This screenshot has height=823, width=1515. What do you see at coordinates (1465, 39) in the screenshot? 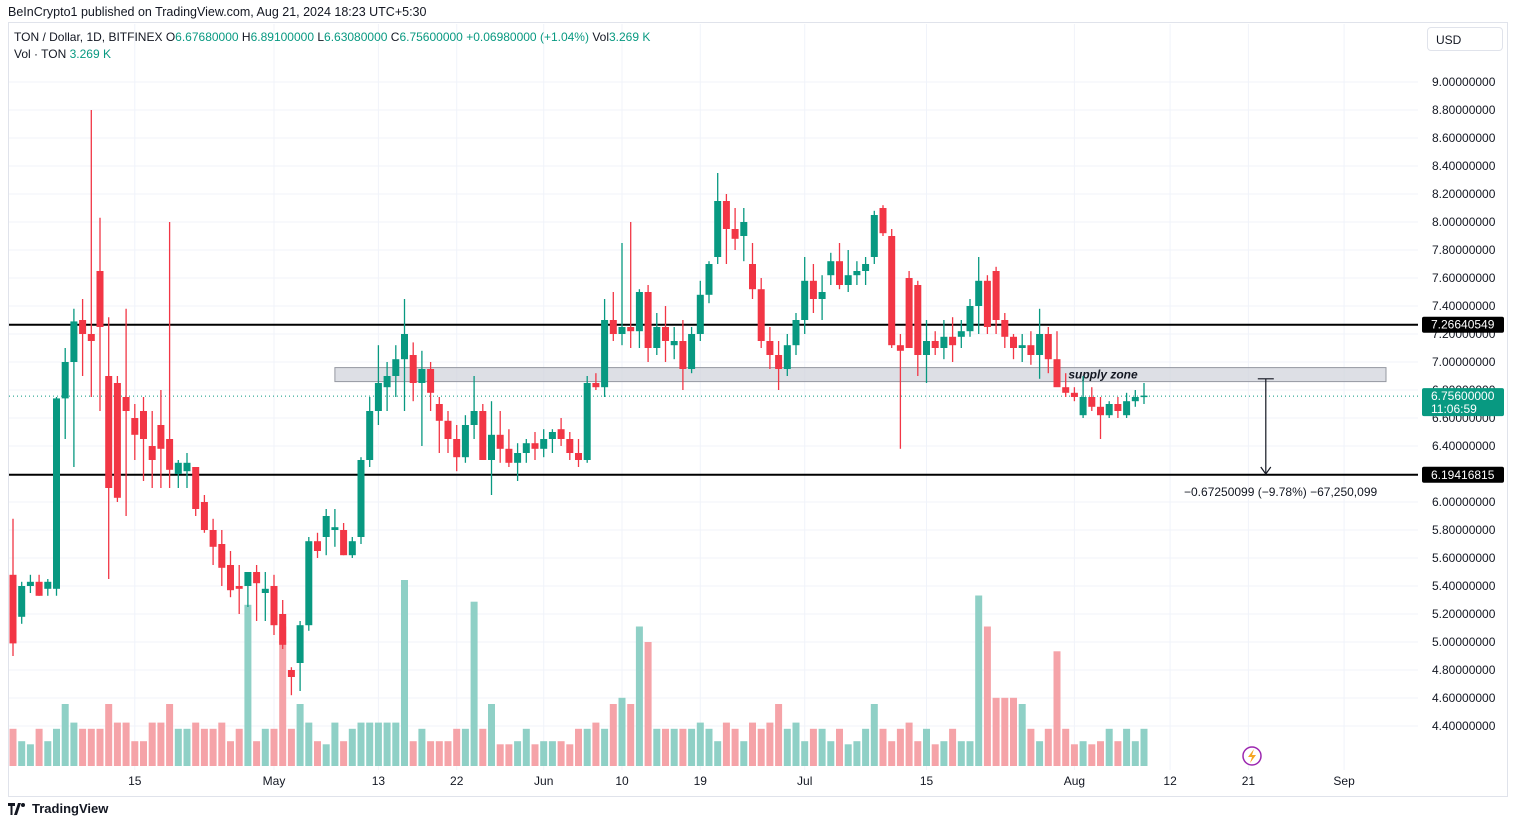
I see `currency-selector: USD` at bounding box center [1465, 39].